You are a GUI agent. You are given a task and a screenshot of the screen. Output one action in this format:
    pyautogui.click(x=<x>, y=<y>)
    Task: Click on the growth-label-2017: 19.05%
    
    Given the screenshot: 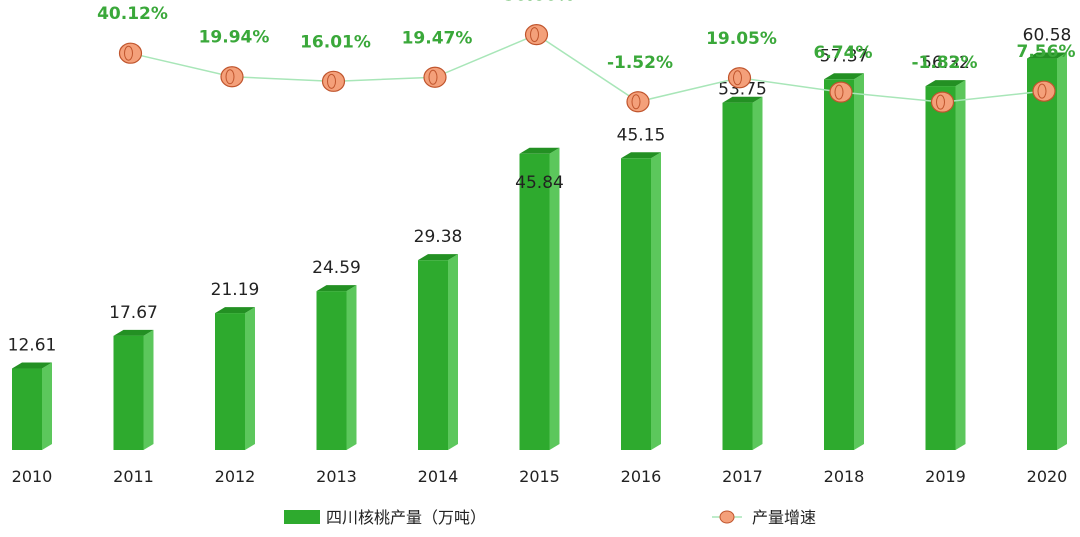 What is the action you would take?
    pyautogui.click(x=741, y=39)
    